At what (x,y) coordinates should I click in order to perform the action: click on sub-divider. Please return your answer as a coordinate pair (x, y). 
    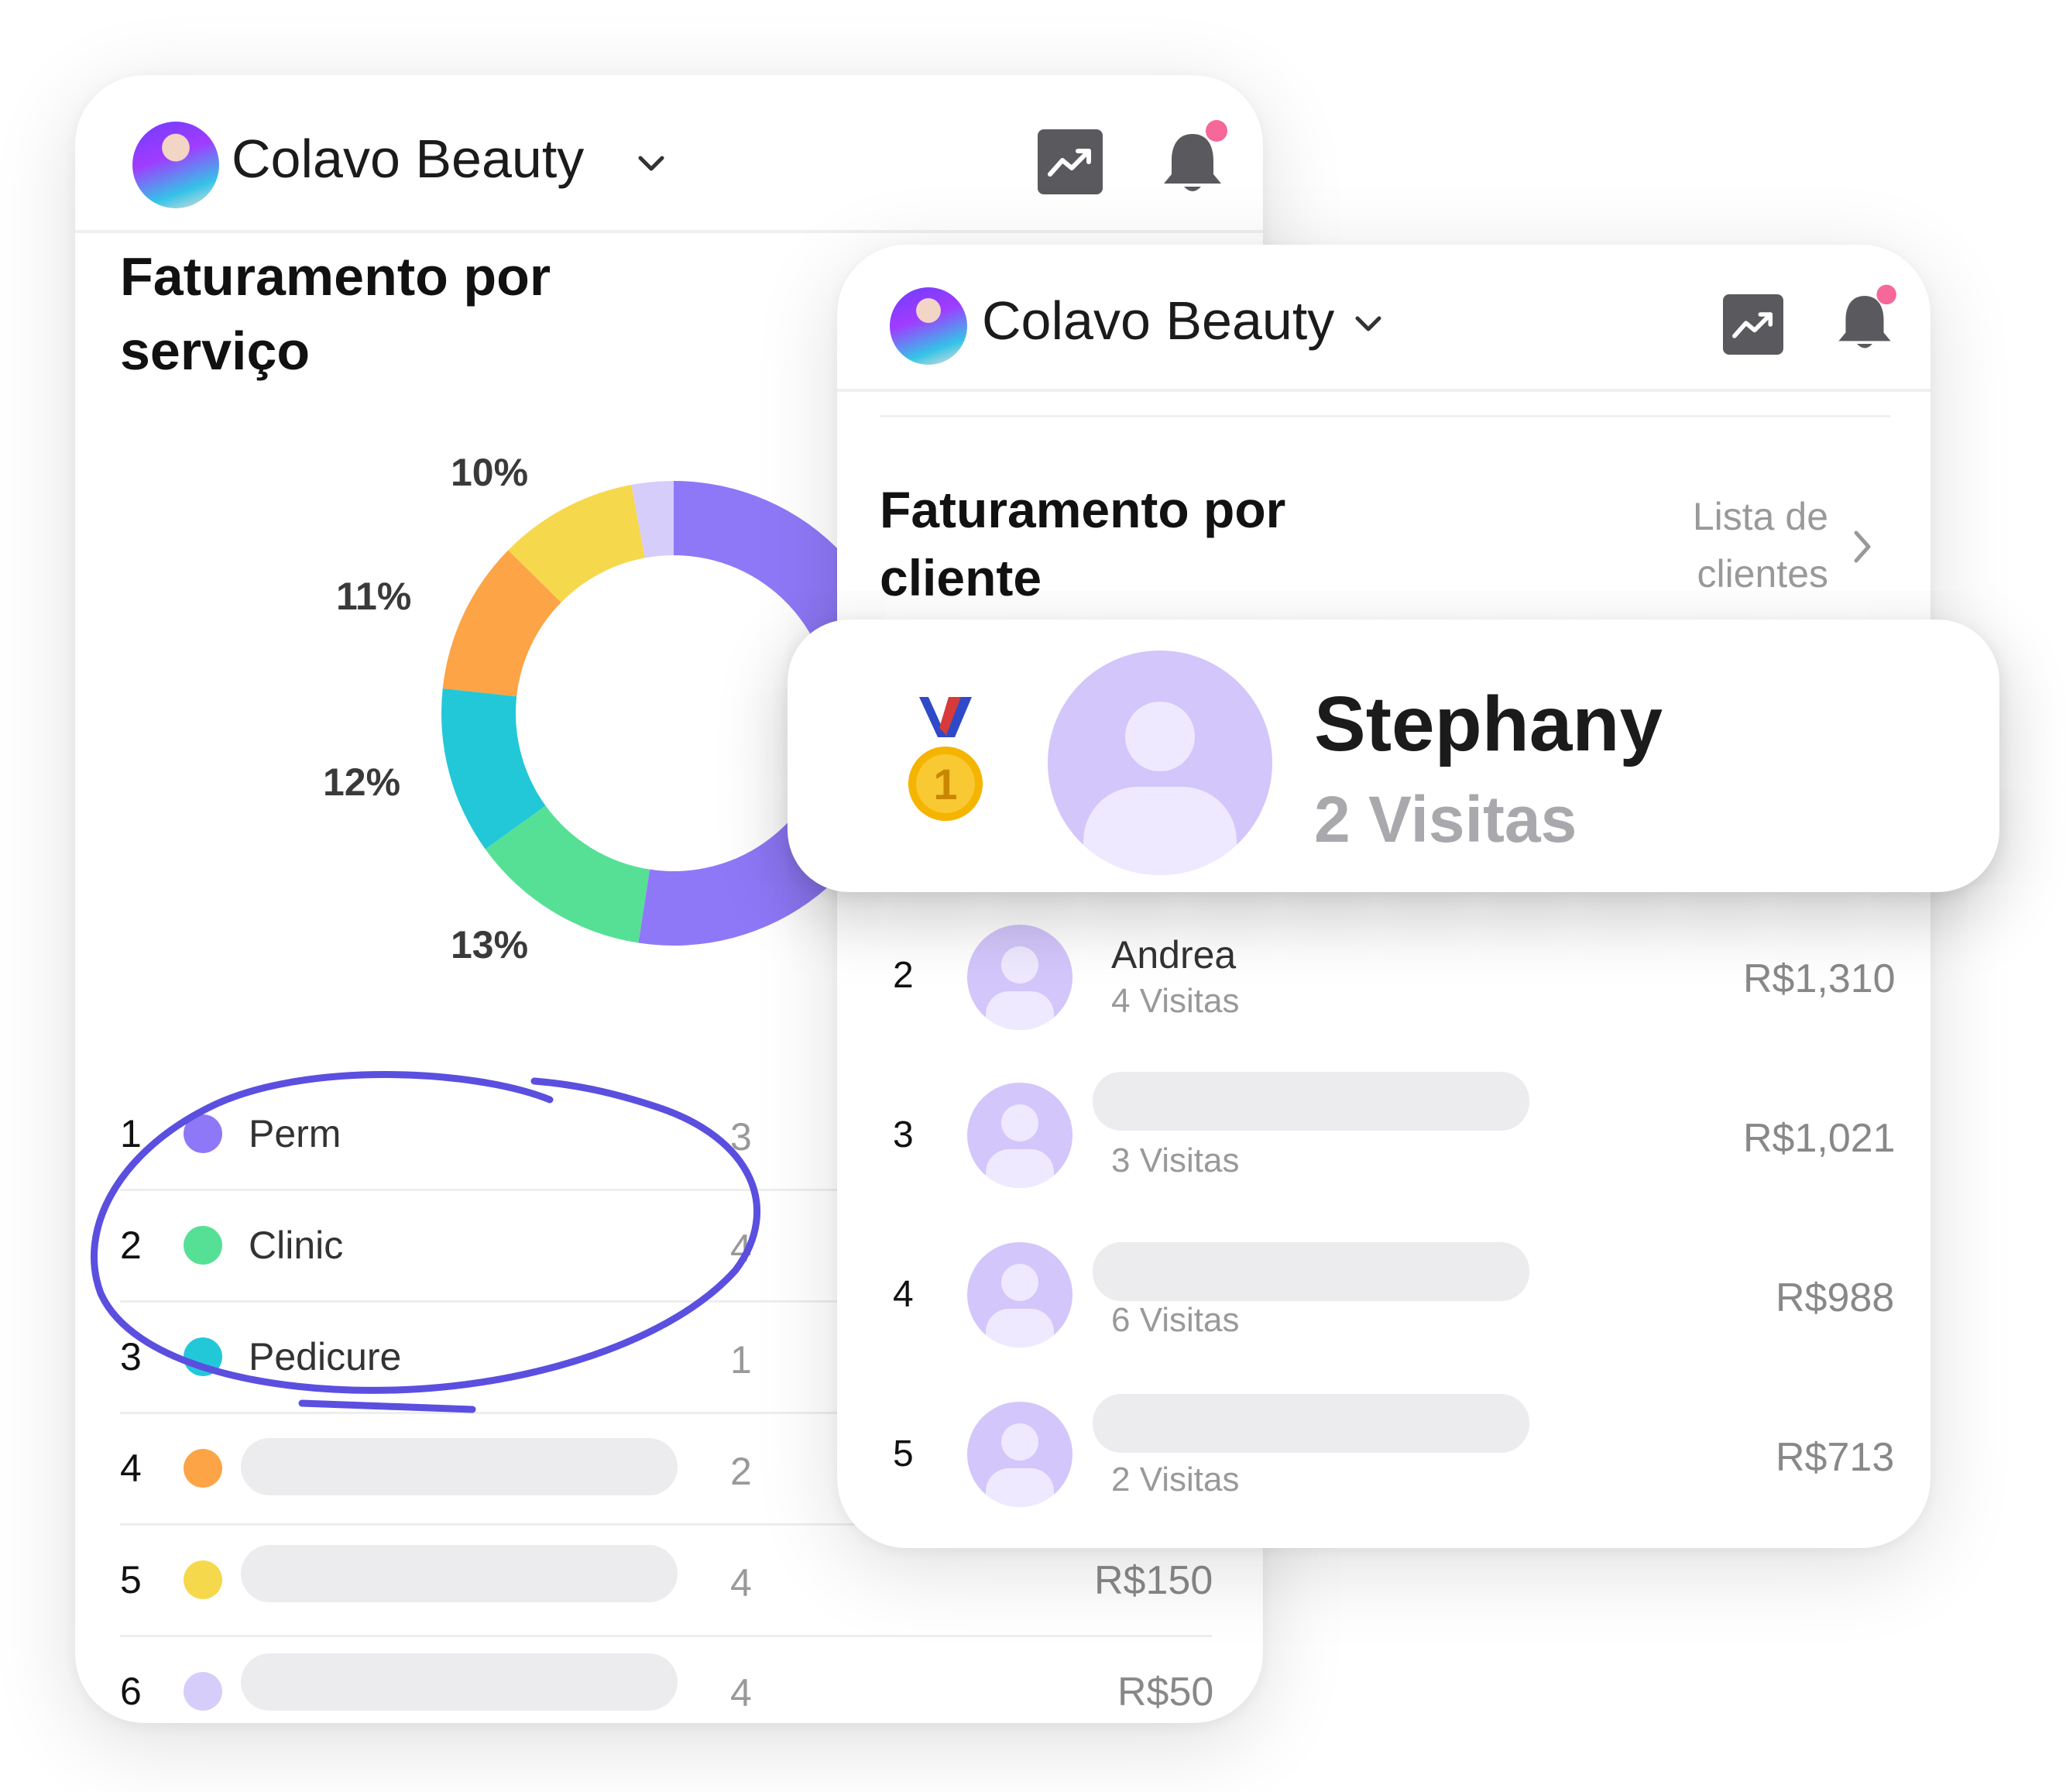
    Looking at the image, I should click on (1385, 416).